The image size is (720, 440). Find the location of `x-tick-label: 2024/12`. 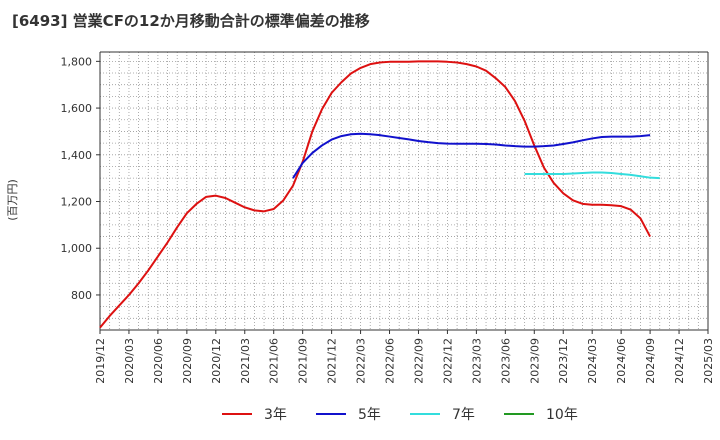

x-tick-label: 2024/12 is located at coordinates (679, 361).